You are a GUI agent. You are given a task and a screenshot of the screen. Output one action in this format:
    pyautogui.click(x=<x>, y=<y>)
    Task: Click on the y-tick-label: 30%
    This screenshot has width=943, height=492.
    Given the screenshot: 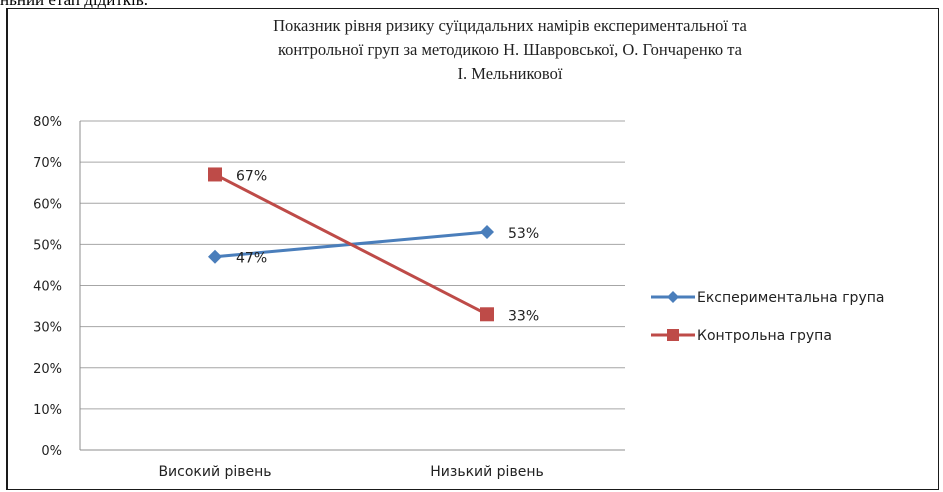 What is the action you would take?
    pyautogui.click(x=47, y=328)
    